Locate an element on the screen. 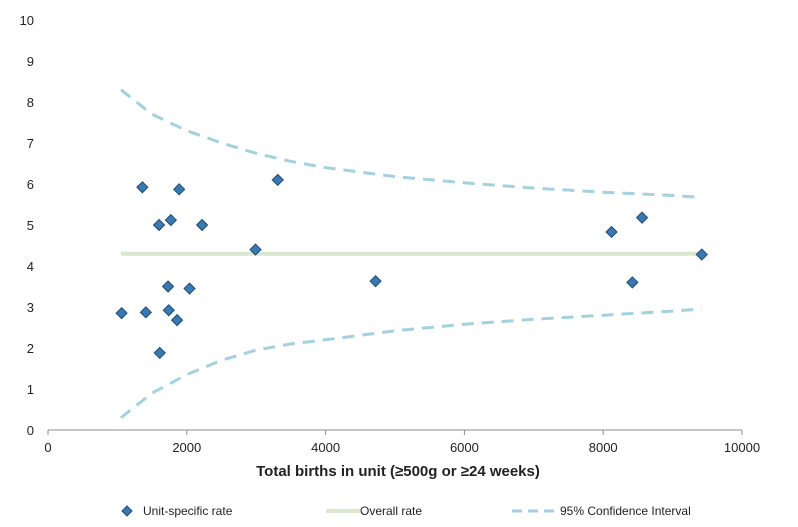 This screenshot has width=798, height=527. x-tick-label: 0 is located at coordinates (47, 447).